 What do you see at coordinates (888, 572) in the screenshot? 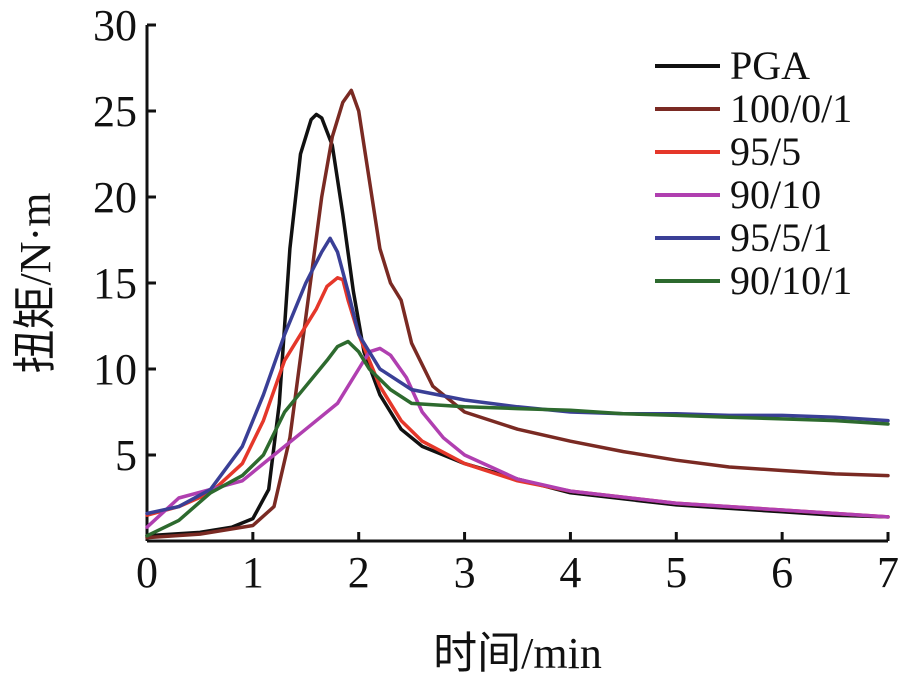
I see `x-tick-label: 7` at bounding box center [888, 572].